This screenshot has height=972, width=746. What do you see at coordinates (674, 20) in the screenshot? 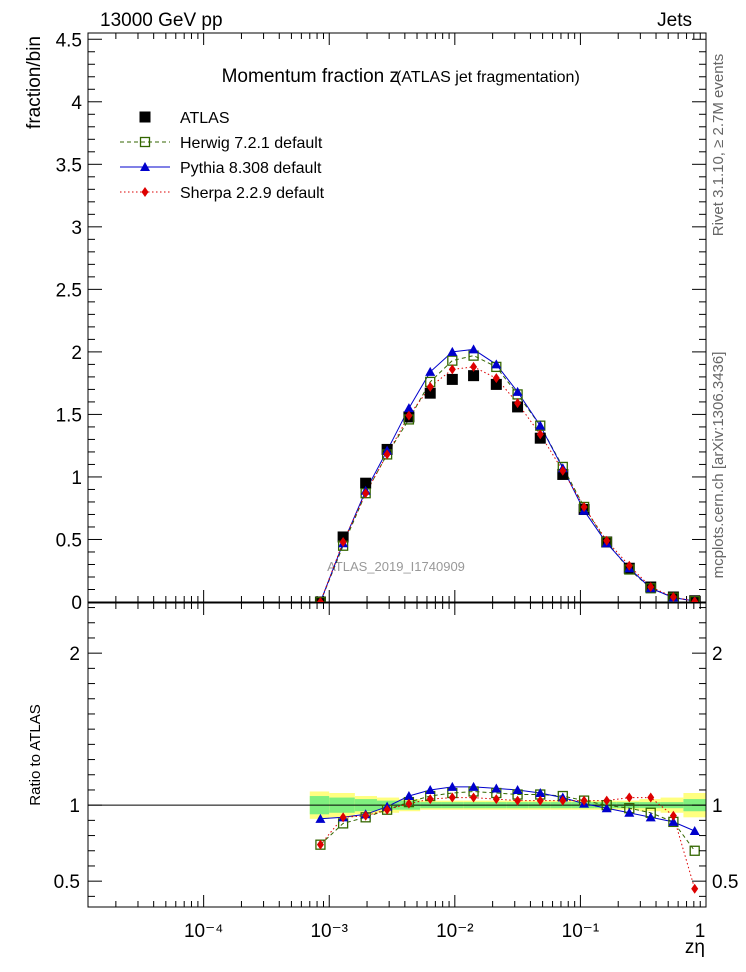
I see `header-right: Jets` at bounding box center [674, 20].